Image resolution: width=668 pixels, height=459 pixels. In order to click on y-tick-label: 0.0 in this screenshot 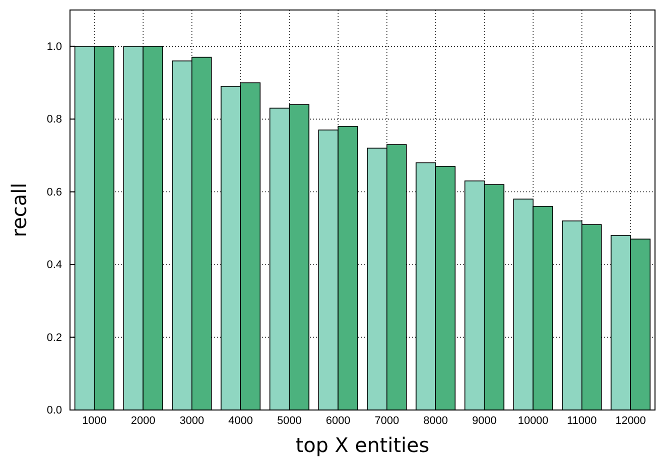, I will do `click(54, 410)`.